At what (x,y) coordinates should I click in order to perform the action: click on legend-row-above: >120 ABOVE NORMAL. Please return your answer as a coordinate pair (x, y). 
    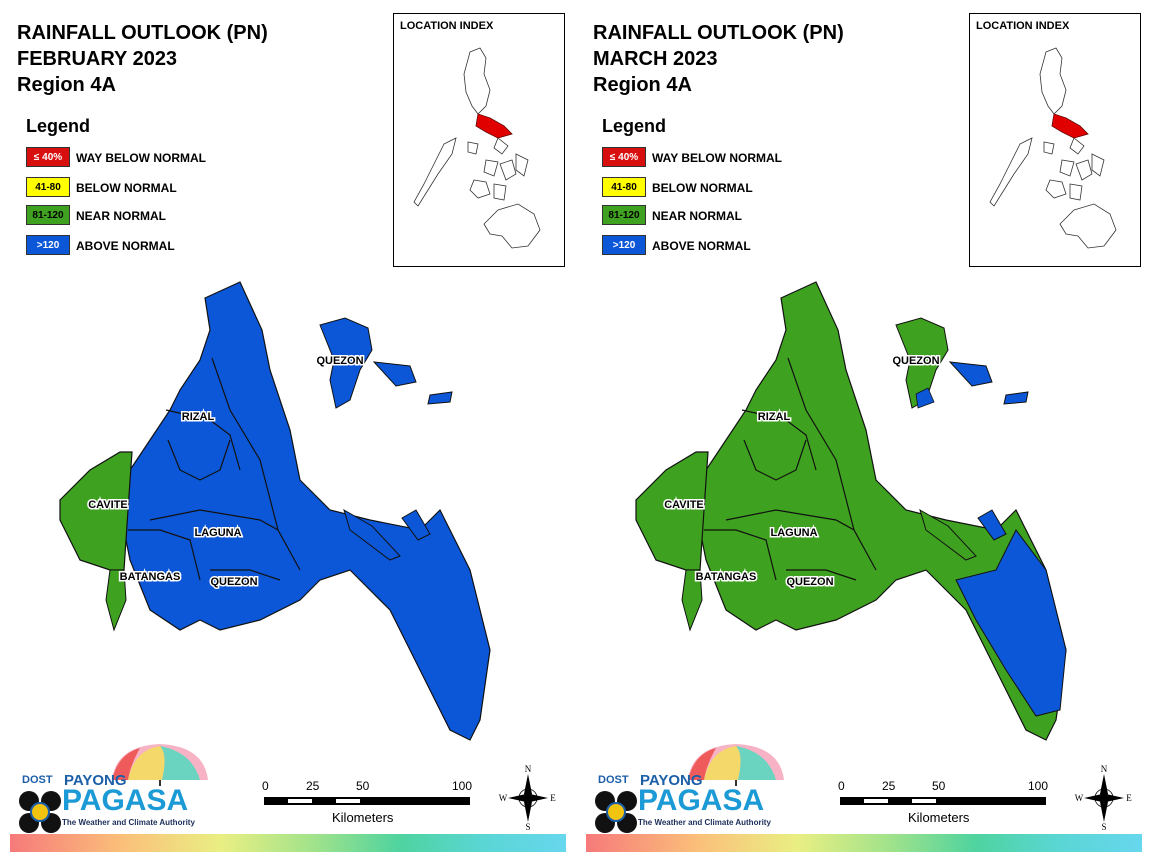
    Looking at the image, I should click on (717, 245).